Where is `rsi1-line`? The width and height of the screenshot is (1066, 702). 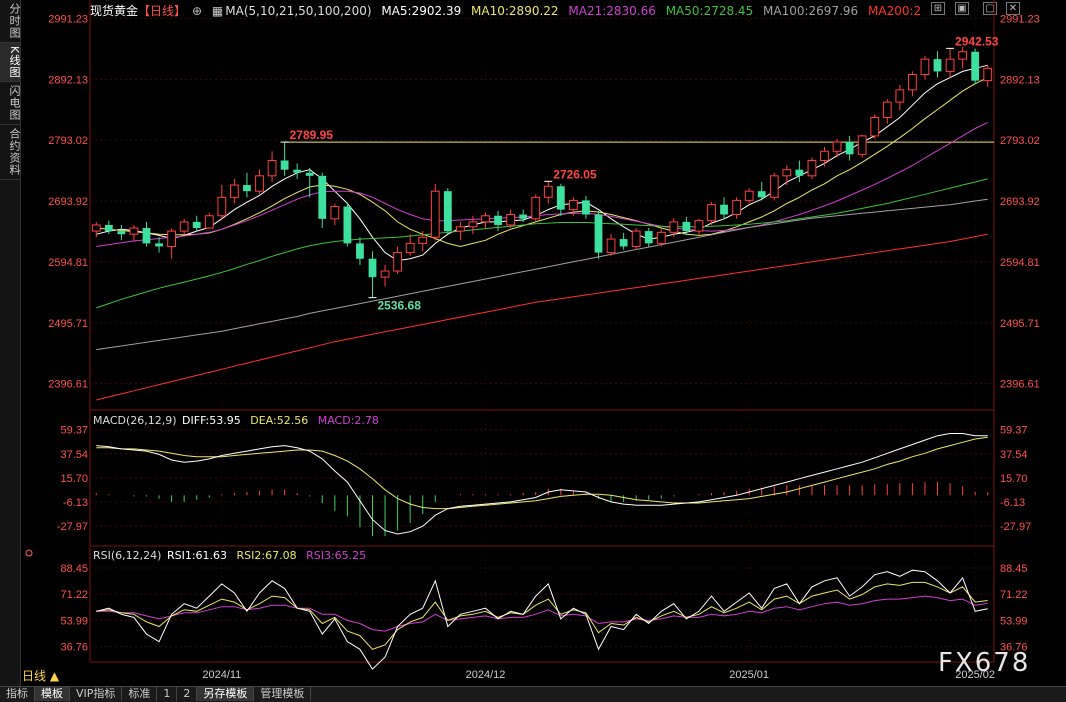 rsi1-line is located at coordinates (542, 619).